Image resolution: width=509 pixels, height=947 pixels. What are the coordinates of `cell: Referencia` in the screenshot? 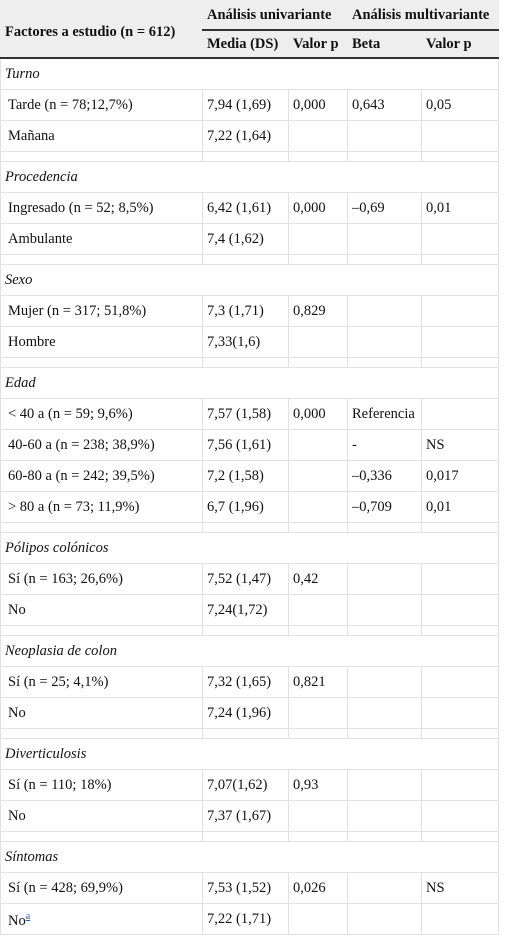 It's located at (385, 414).